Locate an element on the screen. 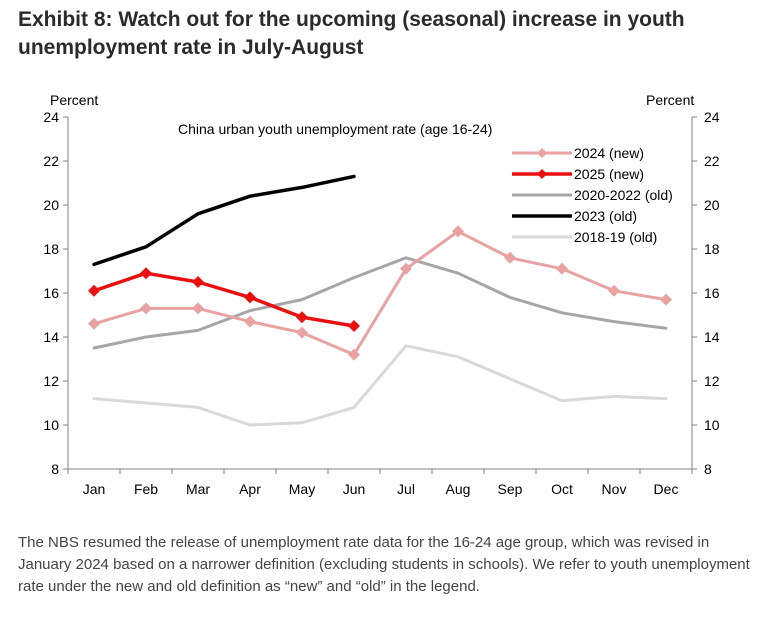 This screenshot has height=619, width=764. series-line-2025-new is located at coordinates (224, 299).